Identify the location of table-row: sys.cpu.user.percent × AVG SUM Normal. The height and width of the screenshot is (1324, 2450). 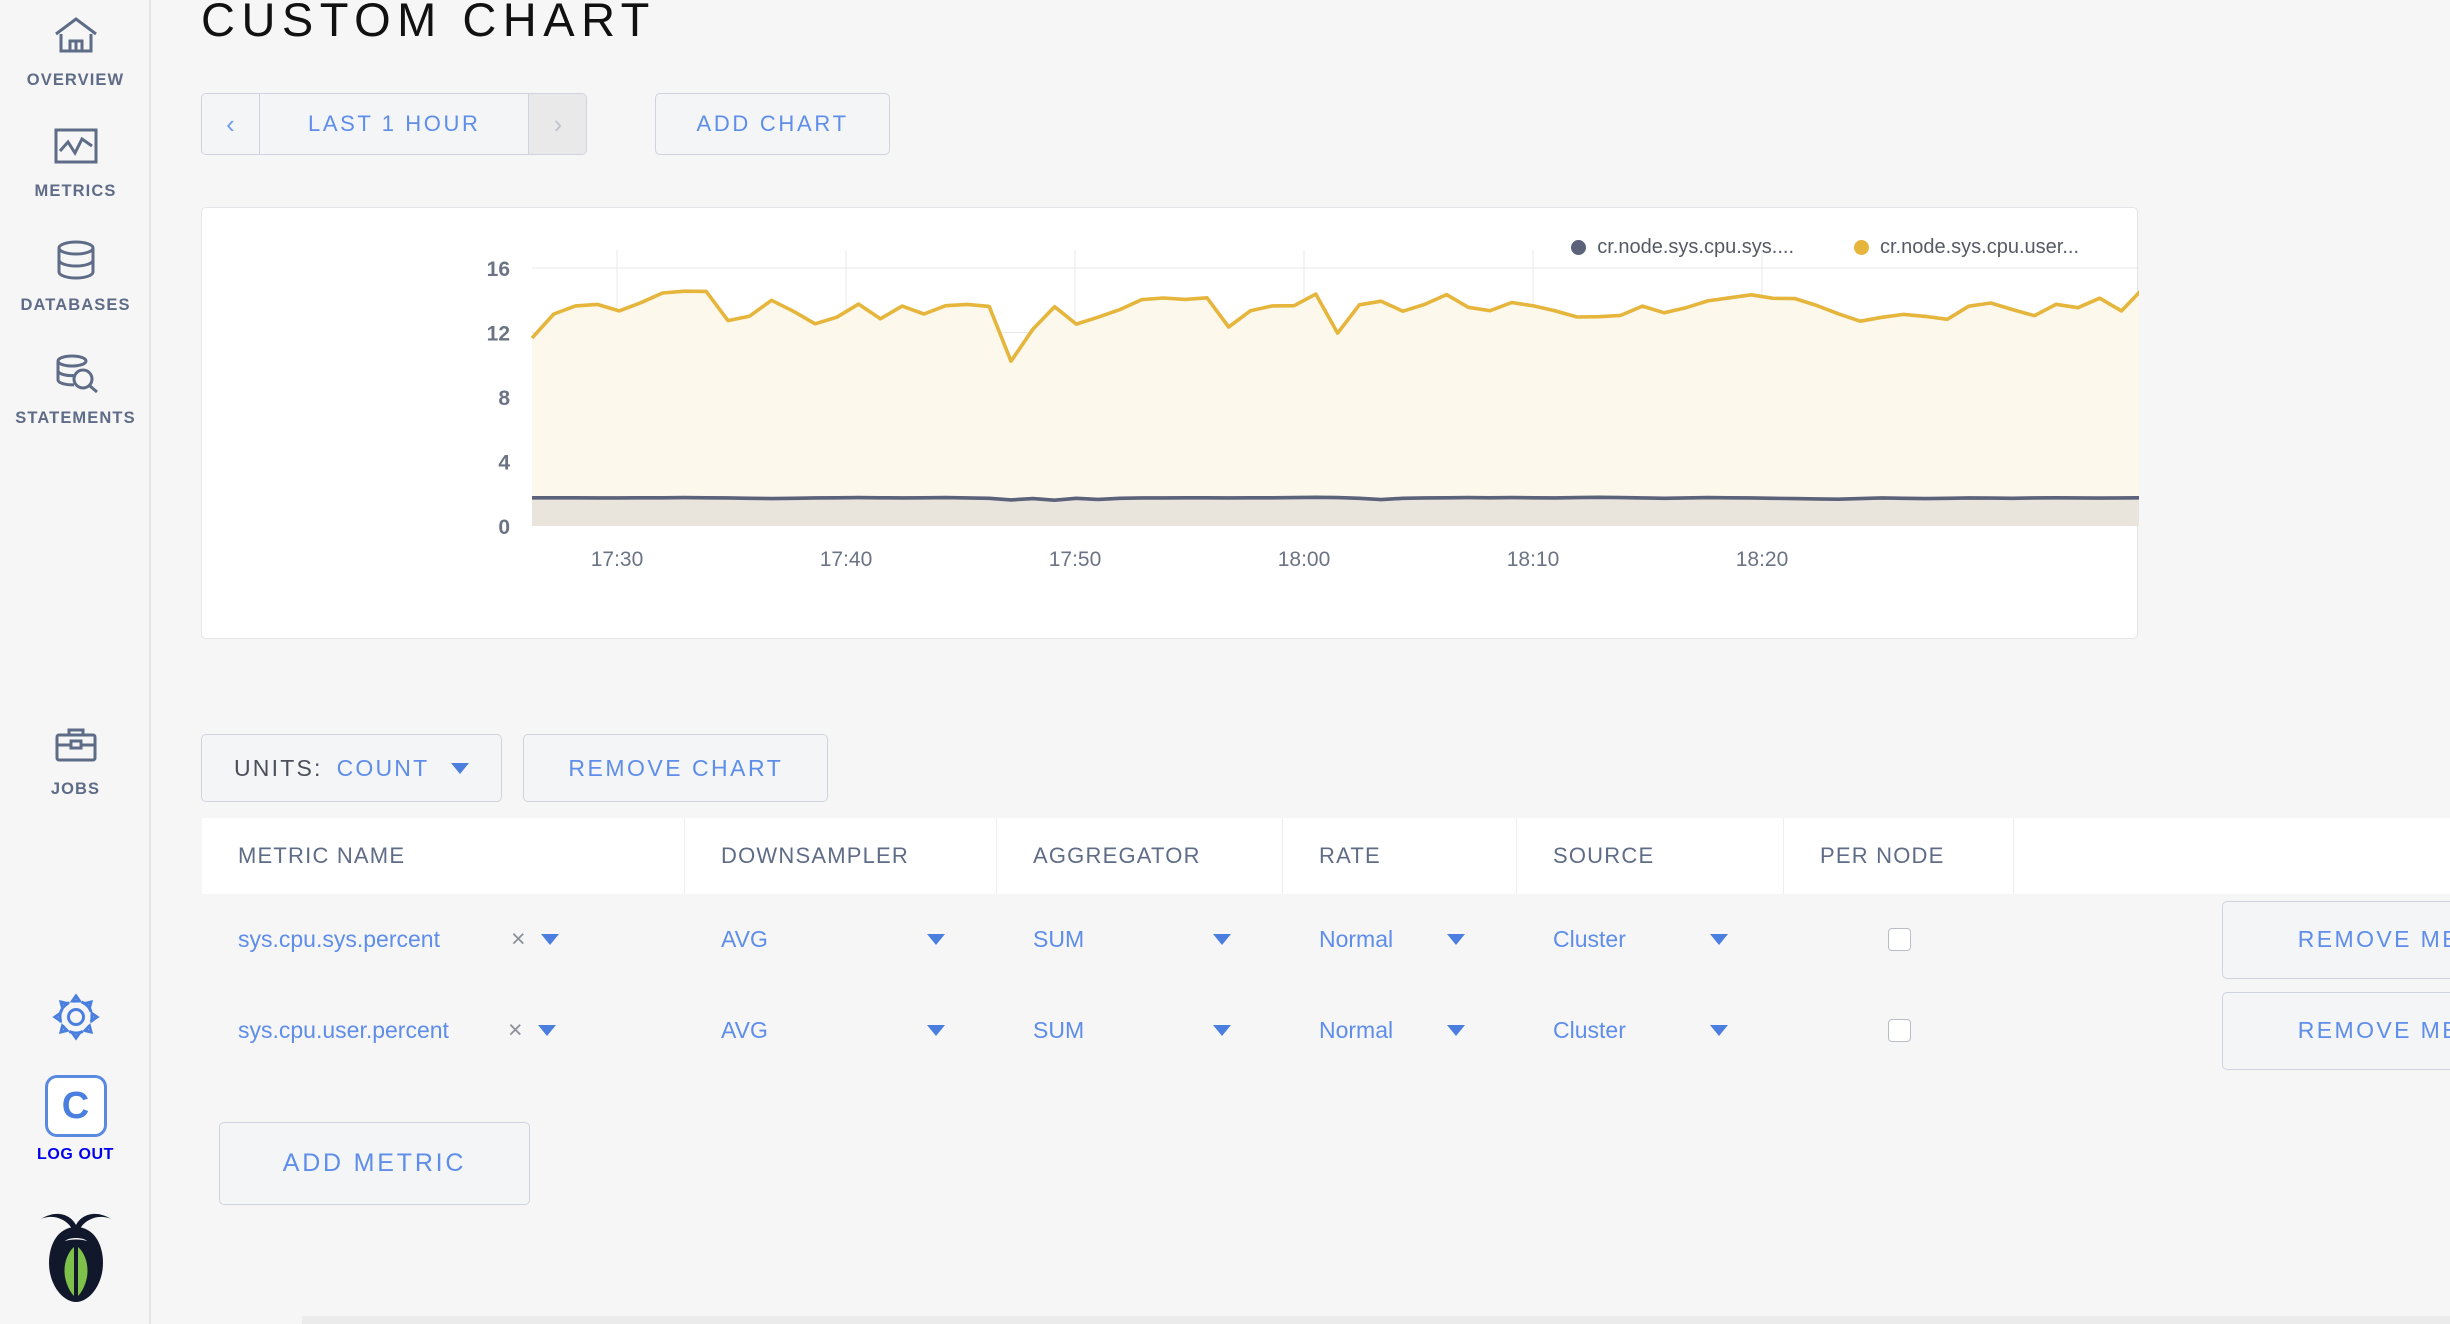
(1326, 1030).